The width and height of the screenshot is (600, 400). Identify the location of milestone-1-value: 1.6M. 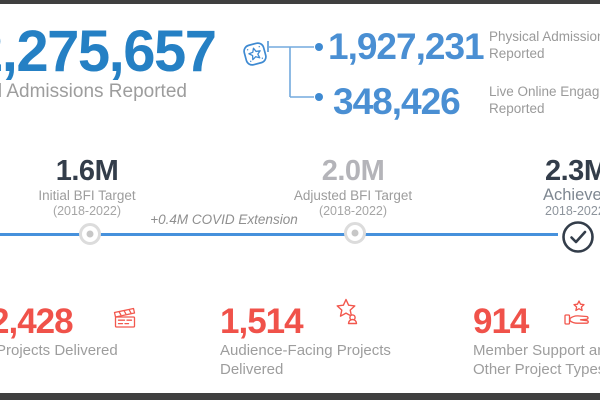
(87, 171).